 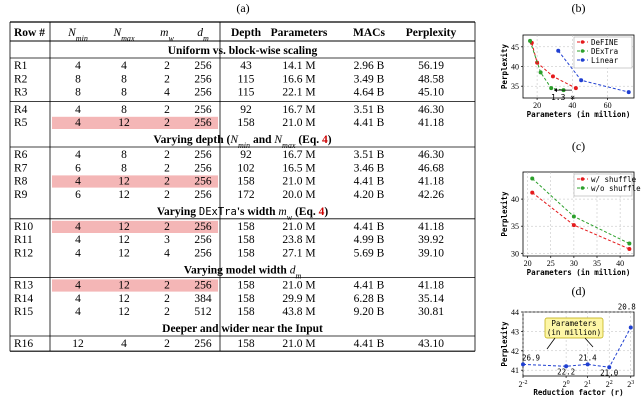 What do you see at coordinates (614, 179) in the screenshot?
I see `legend-label: w/ shuffle` at bounding box center [614, 179].